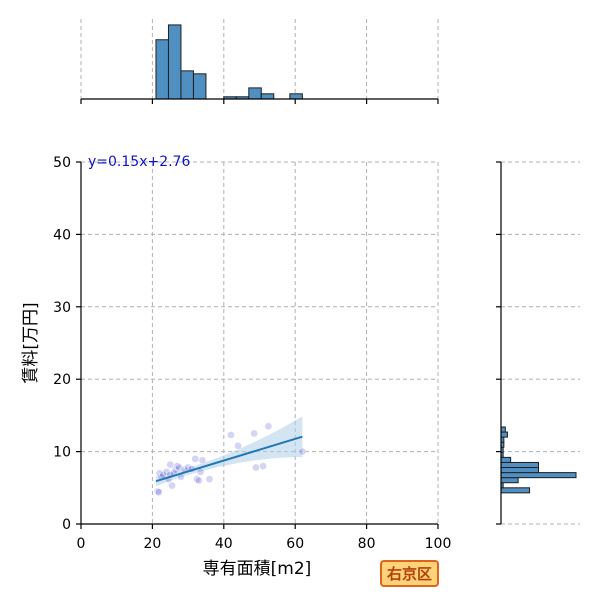 Image resolution: width=600 pixels, height=600 pixels. I want to click on y-tick-label: 30, so click(62, 308).